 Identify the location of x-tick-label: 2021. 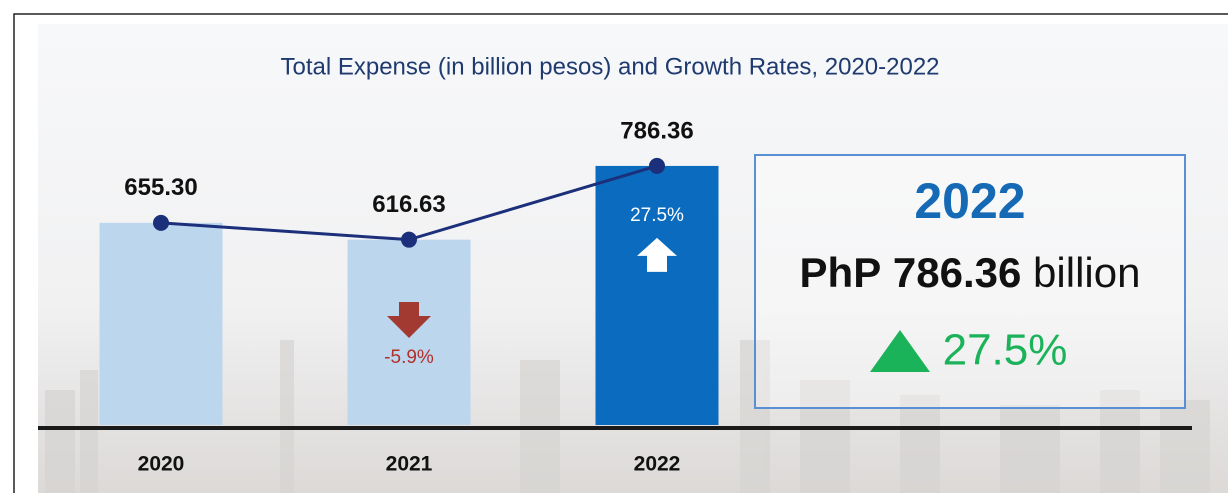
(409, 464).